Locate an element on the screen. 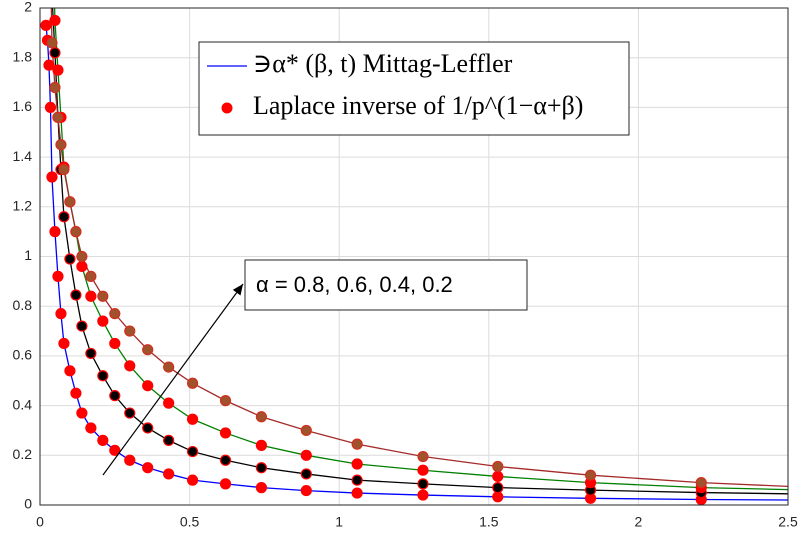 The image size is (800, 538). y-tick-label: 0.8 is located at coordinates (23, 305).